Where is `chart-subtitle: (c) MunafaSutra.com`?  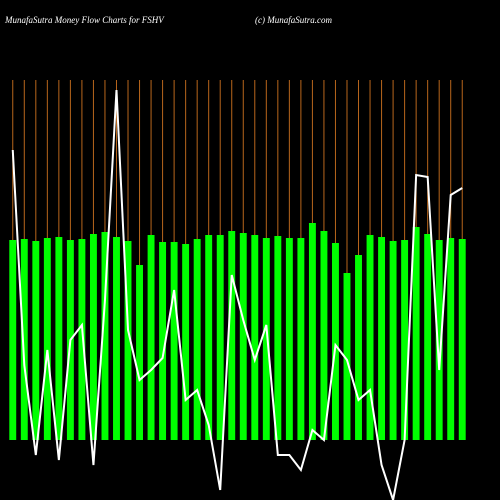 chart-subtitle: (c) MunafaSutra.com is located at coordinates (293, 20).